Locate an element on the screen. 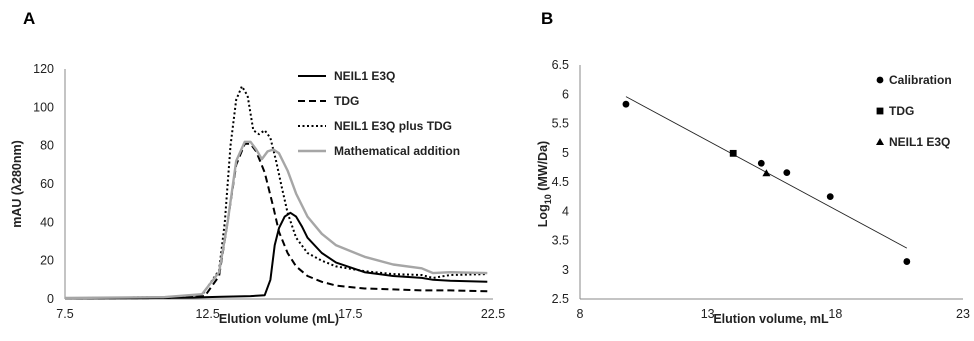 The height and width of the screenshot is (341, 974). data-point-neil1-e3q is located at coordinates (766, 173).